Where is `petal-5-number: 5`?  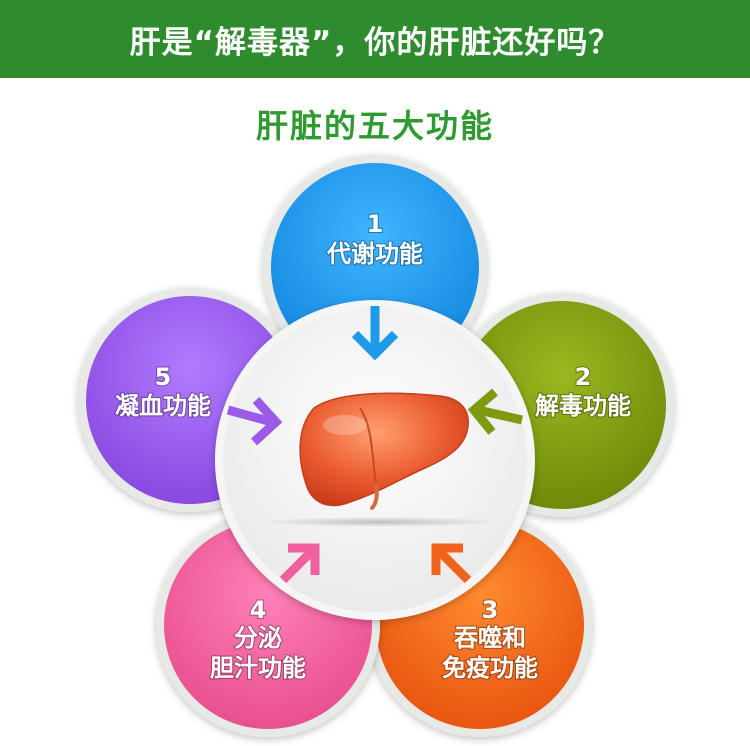 petal-5-number: 5 is located at coordinates (163, 377).